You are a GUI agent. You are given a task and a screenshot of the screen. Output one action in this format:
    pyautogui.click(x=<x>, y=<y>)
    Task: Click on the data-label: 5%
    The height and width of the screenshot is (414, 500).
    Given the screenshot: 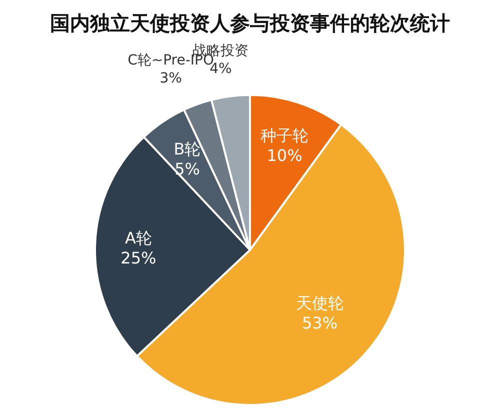 What is the action you would take?
    pyautogui.click(x=187, y=169)
    